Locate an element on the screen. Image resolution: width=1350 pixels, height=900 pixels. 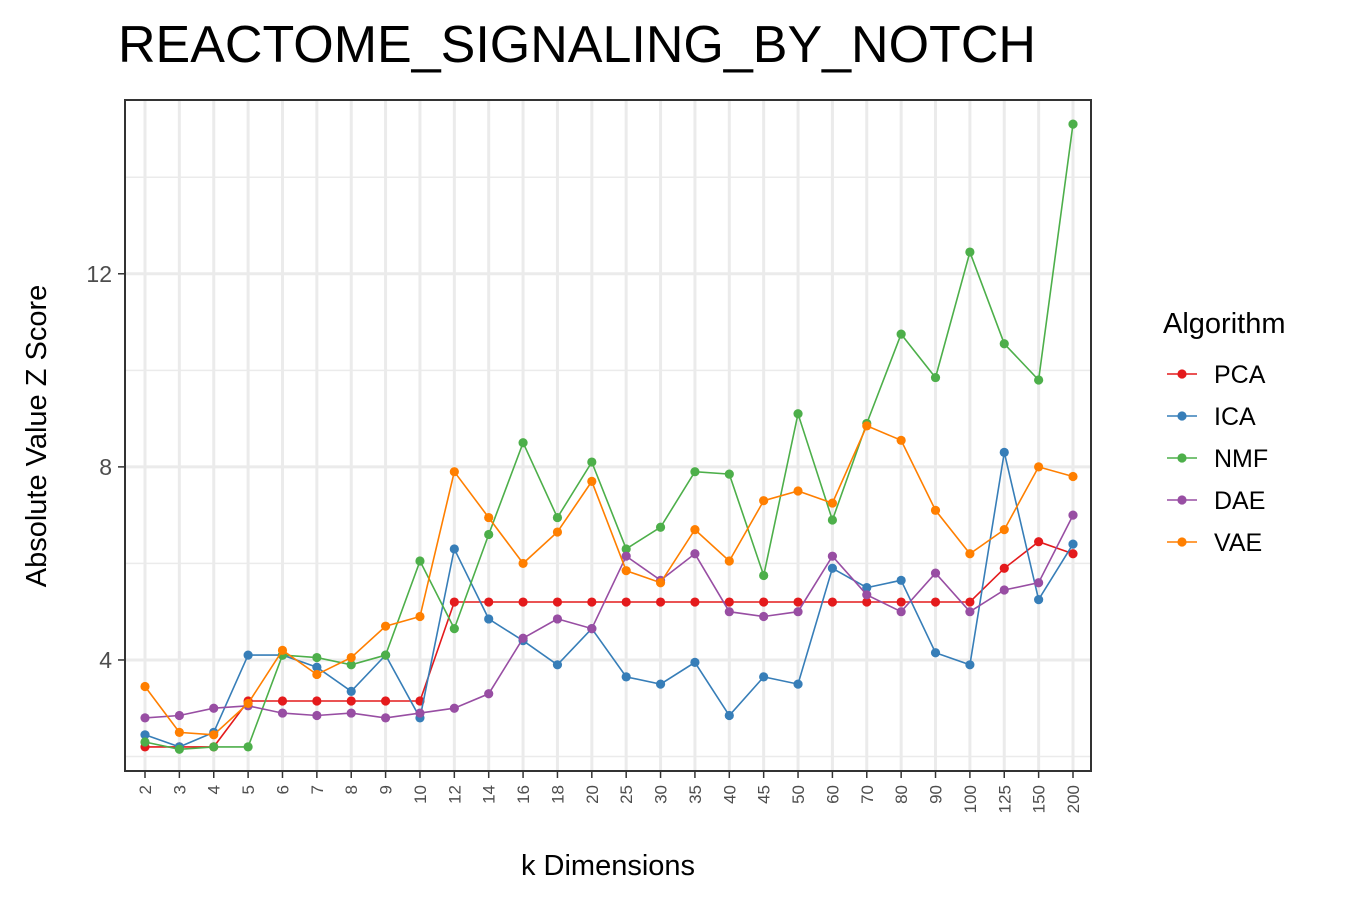
x-tick-label: 30 is located at coordinates (661, 794).